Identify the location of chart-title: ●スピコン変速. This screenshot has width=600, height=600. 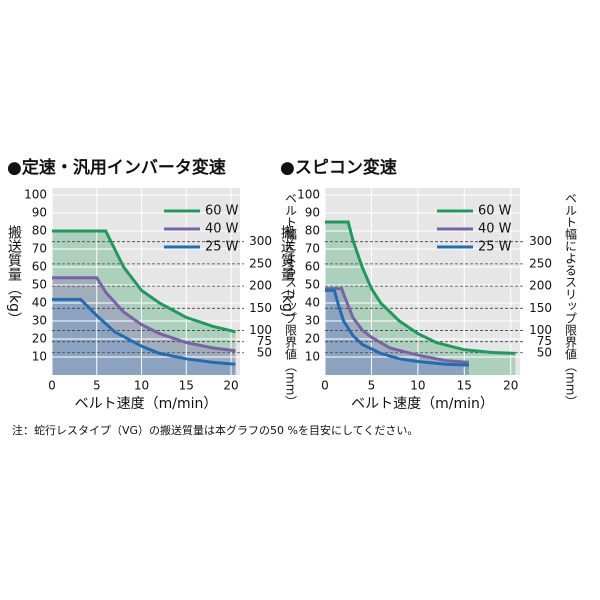
(338, 167).